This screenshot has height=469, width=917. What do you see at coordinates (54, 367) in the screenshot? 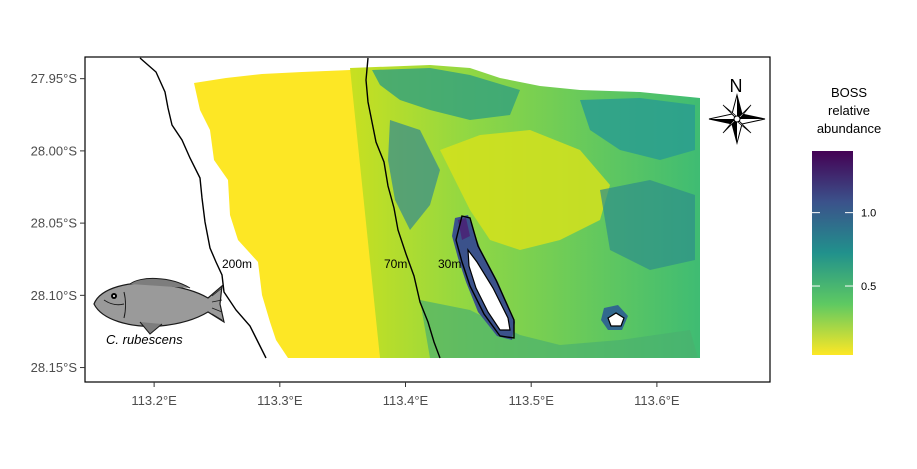
I see `y-tick-label: 28.15°S` at bounding box center [54, 367].